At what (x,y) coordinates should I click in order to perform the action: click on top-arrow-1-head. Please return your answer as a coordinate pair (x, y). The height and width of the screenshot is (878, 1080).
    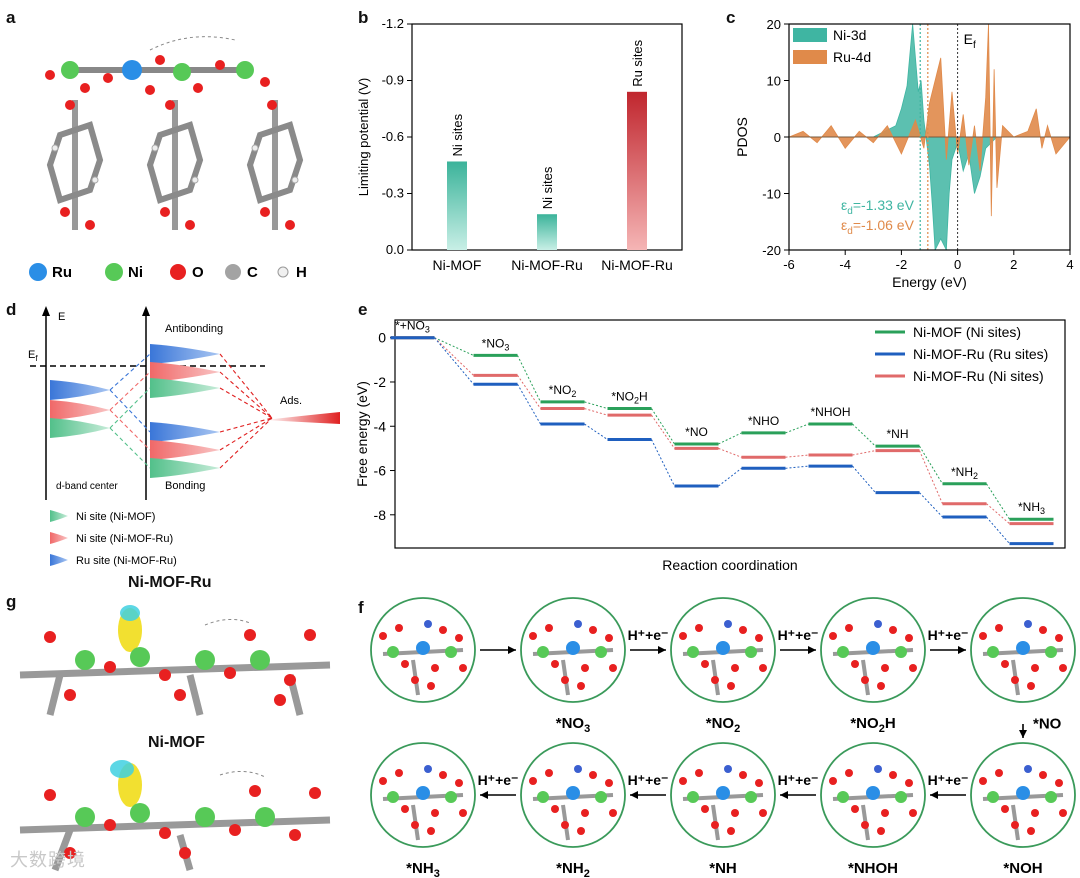
    Looking at the image, I should click on (662, 650).